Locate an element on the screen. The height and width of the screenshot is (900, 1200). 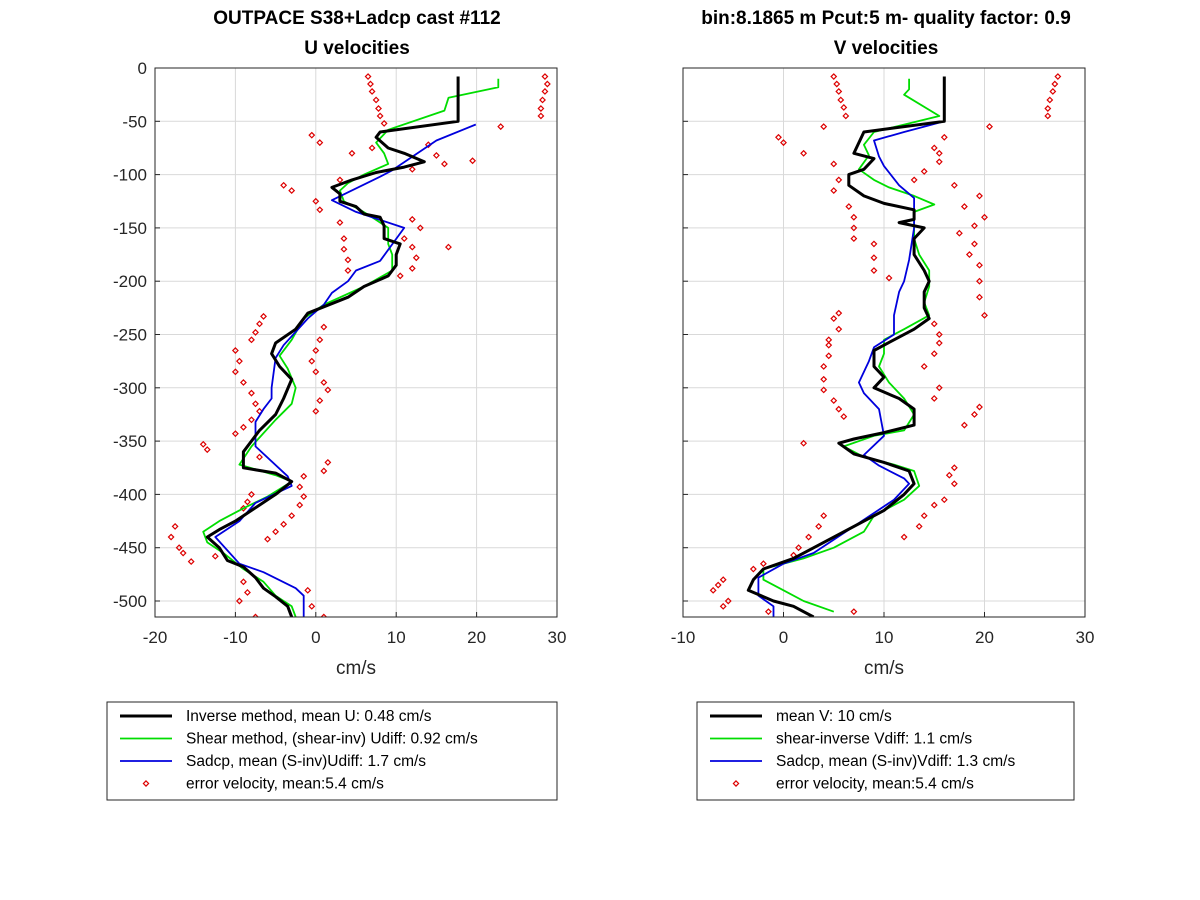
y-tick-label: 0 is located at coordinates (142, 68).